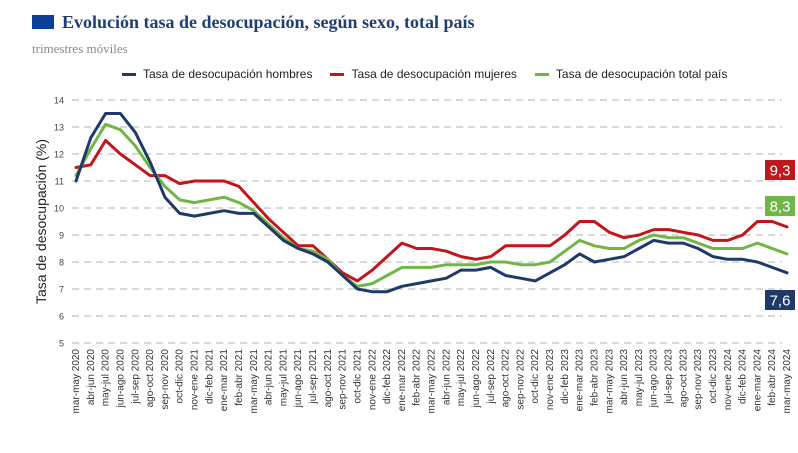 This screenshot has height=453, width=798. What do you see at coordinates (387, 376) in the screenshot?
I see `x-tick-label: dic-feb 2022` at bounding box center [387, 376].